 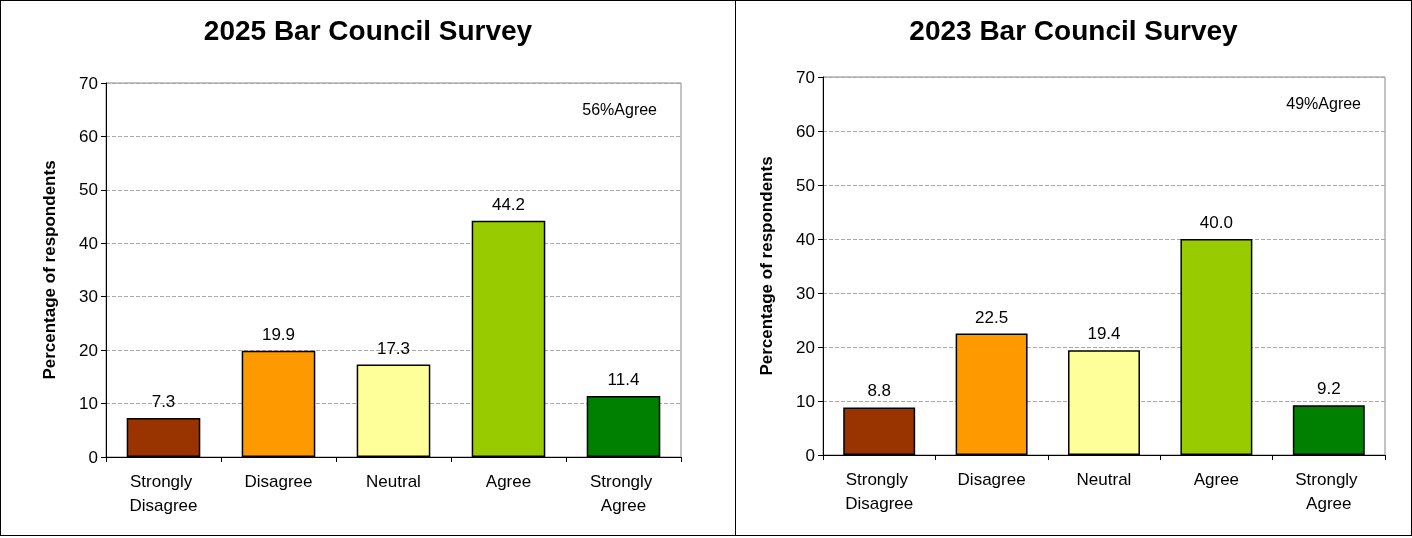 I want to click on data-label: 11.4, so click(x=623, y=380).